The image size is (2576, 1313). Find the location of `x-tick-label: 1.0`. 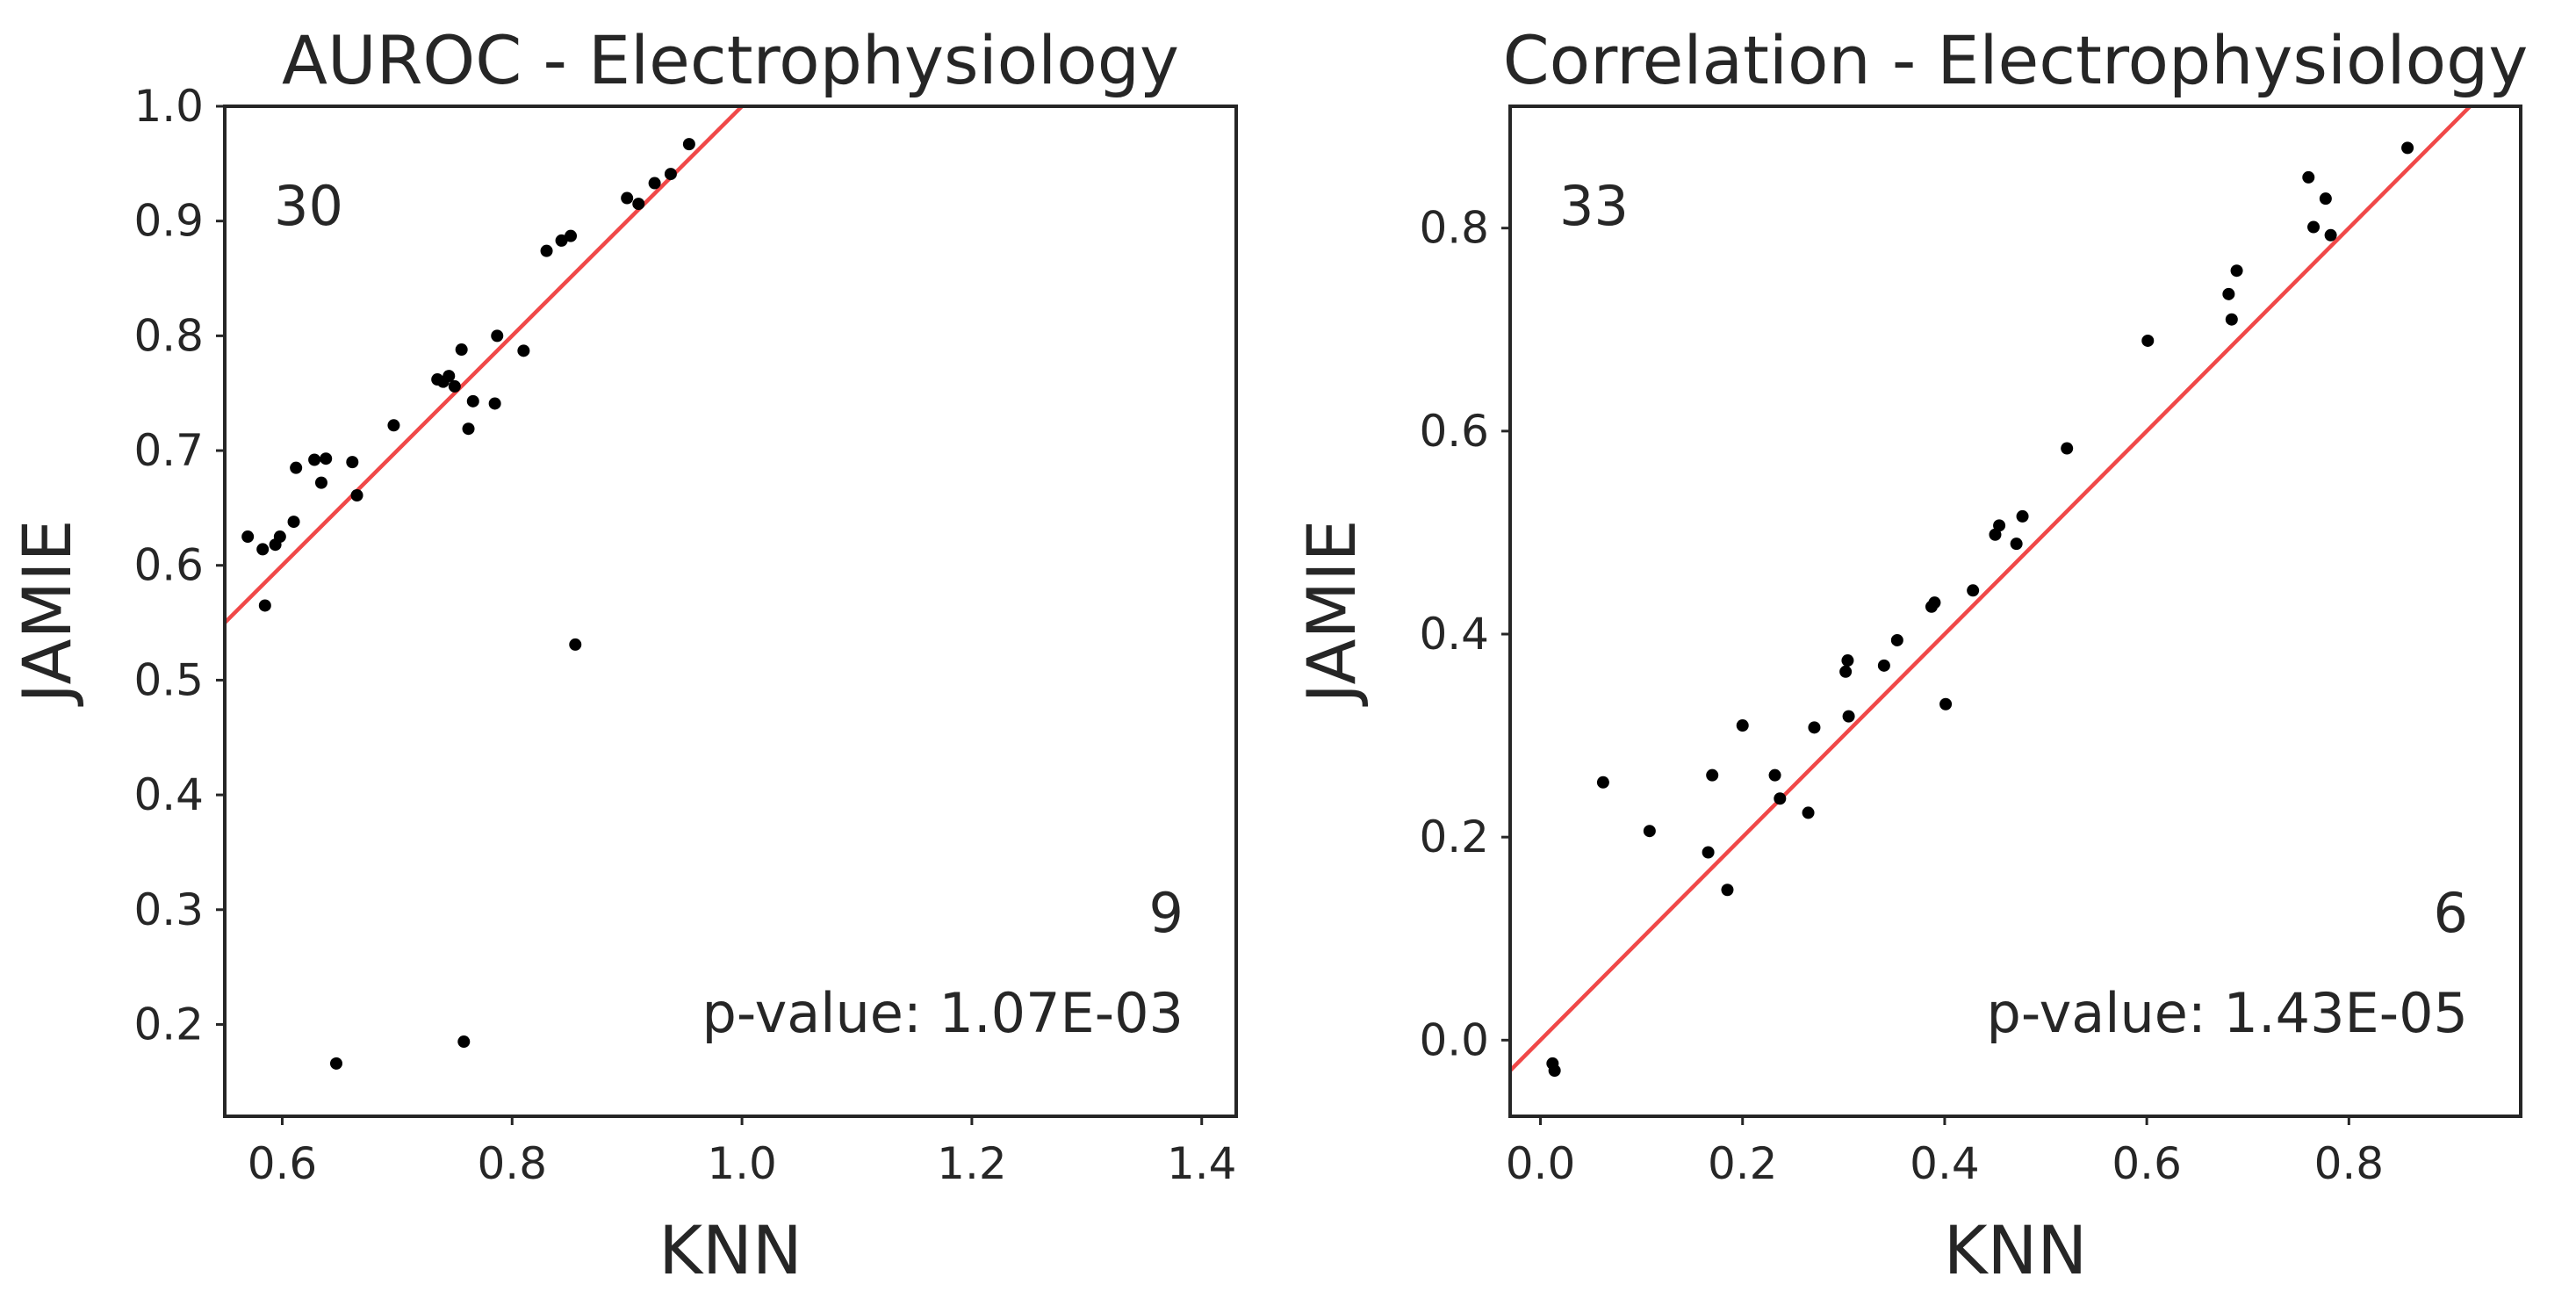

x-tick-label: 1.0 is located at coordinates (742, 1163).